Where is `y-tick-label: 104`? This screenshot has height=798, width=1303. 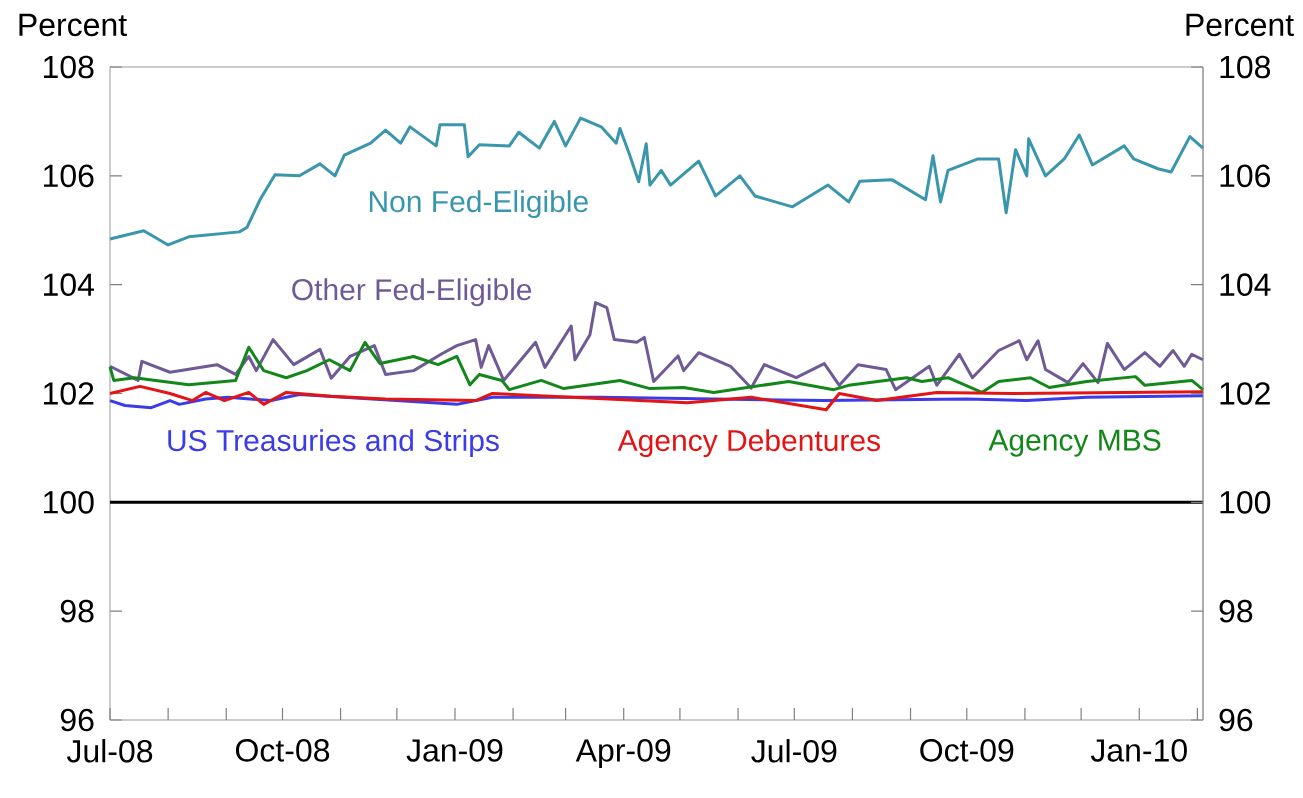
y-tick-label: 104 is located at coordinates (69, 284).